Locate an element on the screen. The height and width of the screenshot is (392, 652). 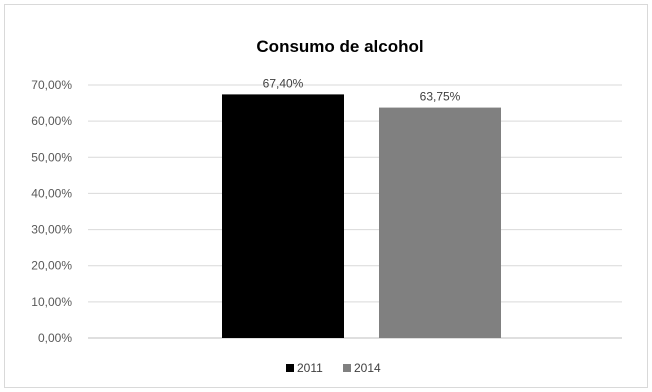
y-tick-label: 40,00% is located at coordinates (51, 193).